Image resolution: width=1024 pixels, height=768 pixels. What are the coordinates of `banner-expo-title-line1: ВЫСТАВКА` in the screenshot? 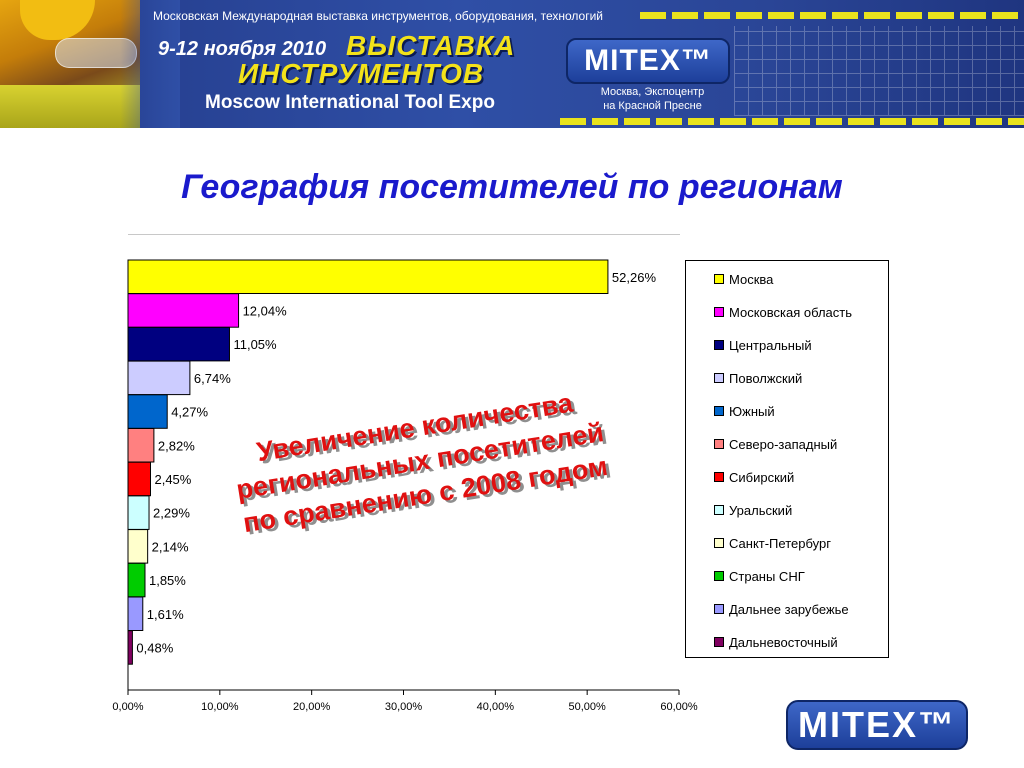 It's located at (431, 45).